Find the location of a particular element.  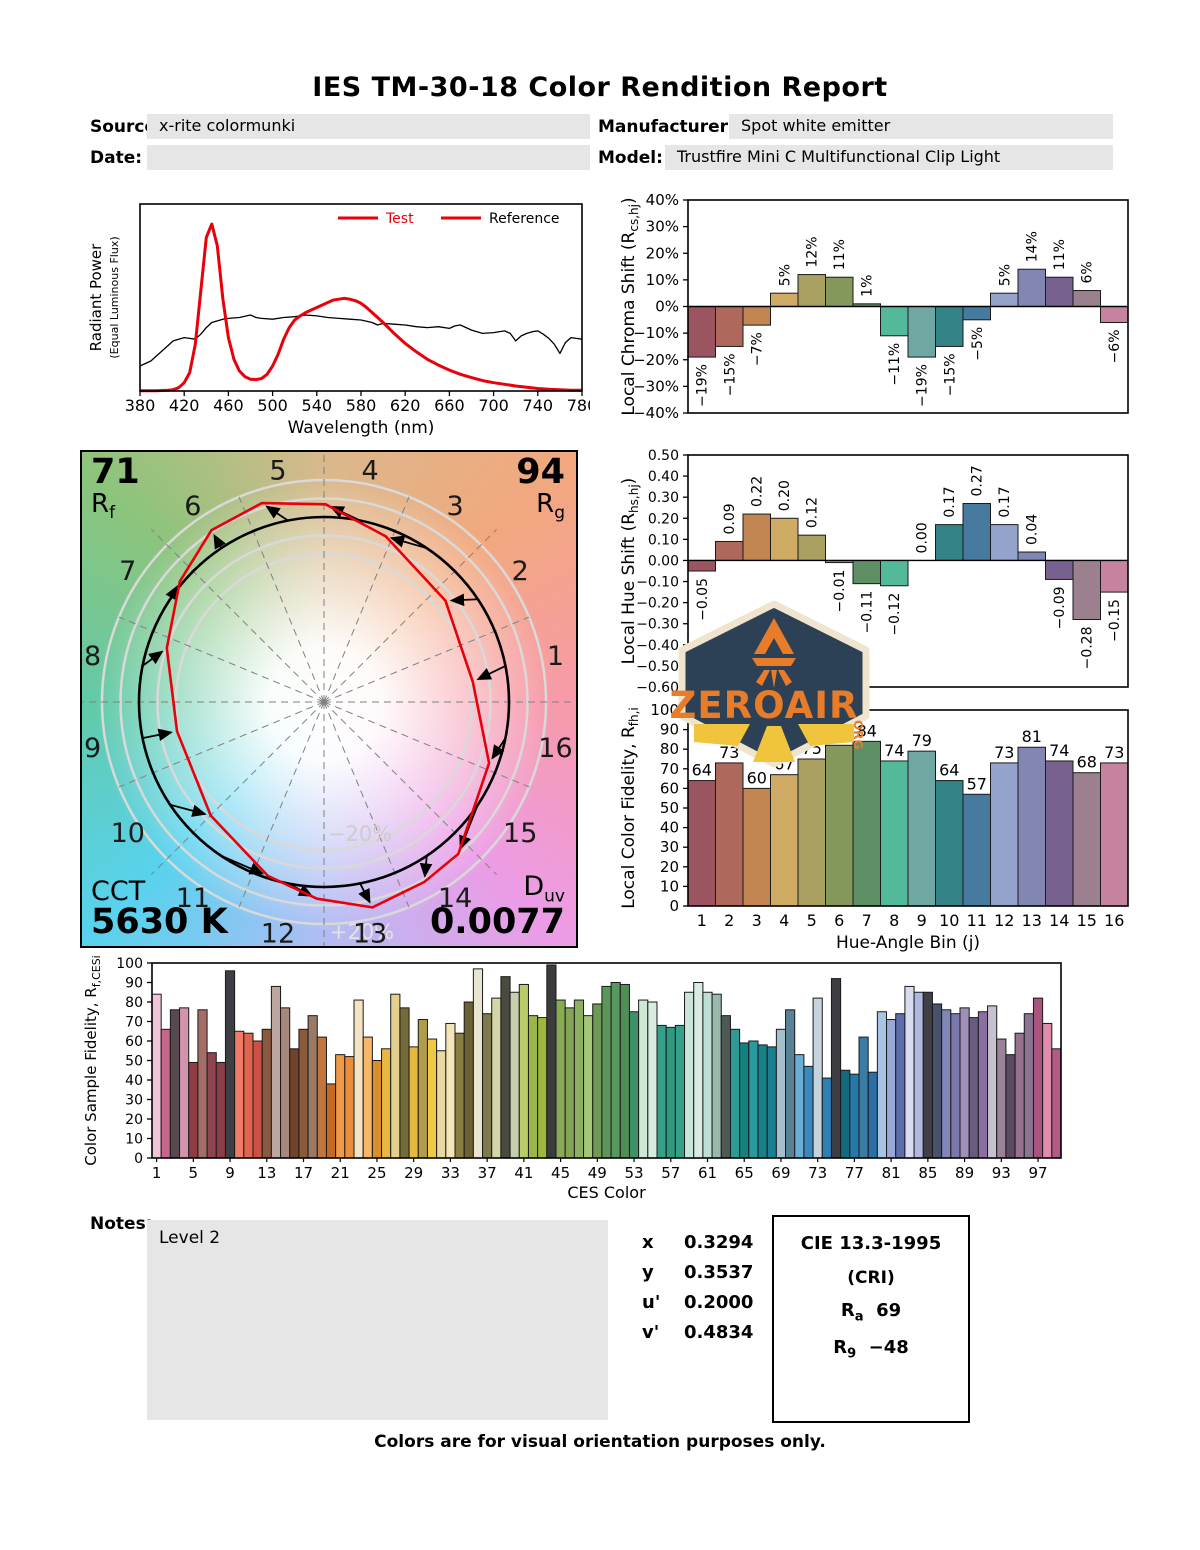

svg-text: 15 is located at coordinates (520, 833).